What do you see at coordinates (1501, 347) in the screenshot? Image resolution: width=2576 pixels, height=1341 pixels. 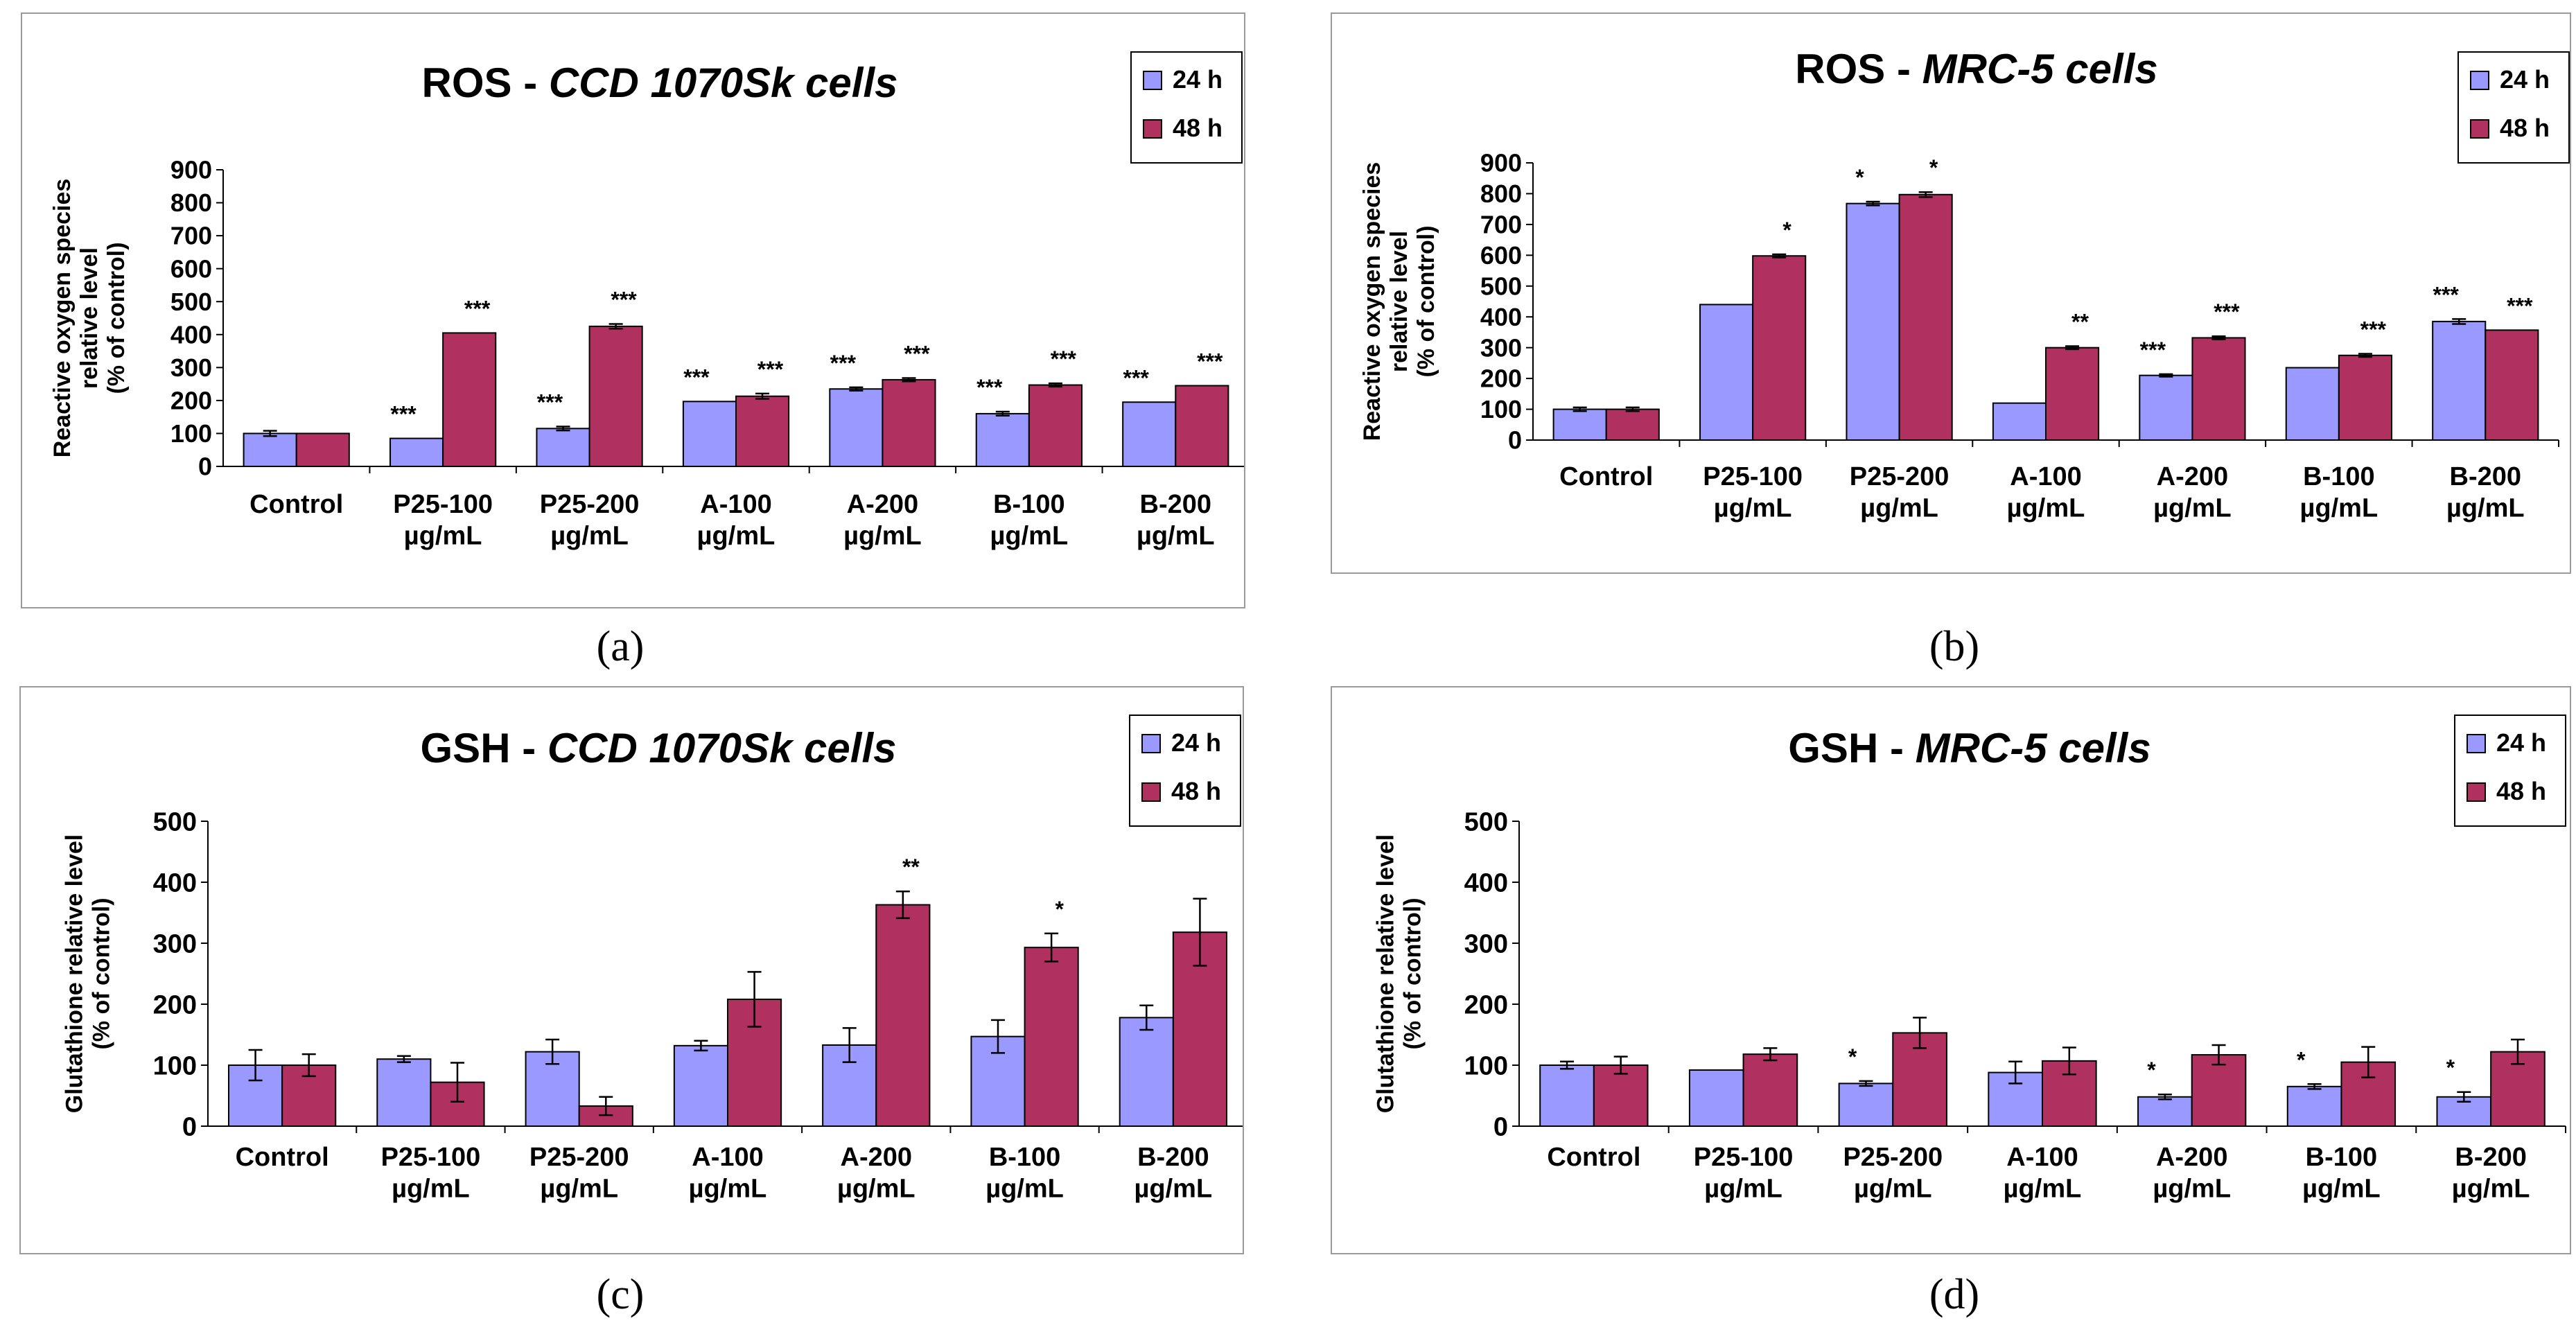 I see `y-tick-label: 300` at bounding box center [1501, 347].